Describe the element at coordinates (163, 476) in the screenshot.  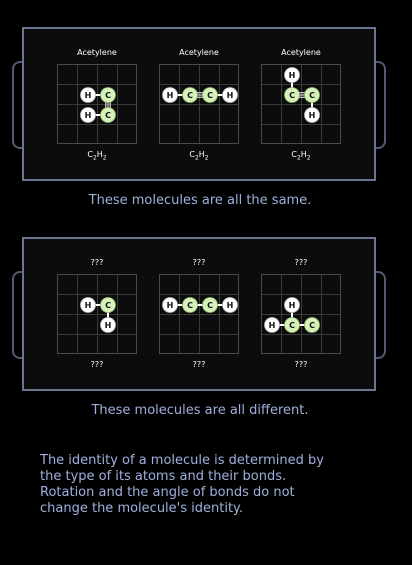
I see `info-line: the type of its atoms and their bonds.` at that location.